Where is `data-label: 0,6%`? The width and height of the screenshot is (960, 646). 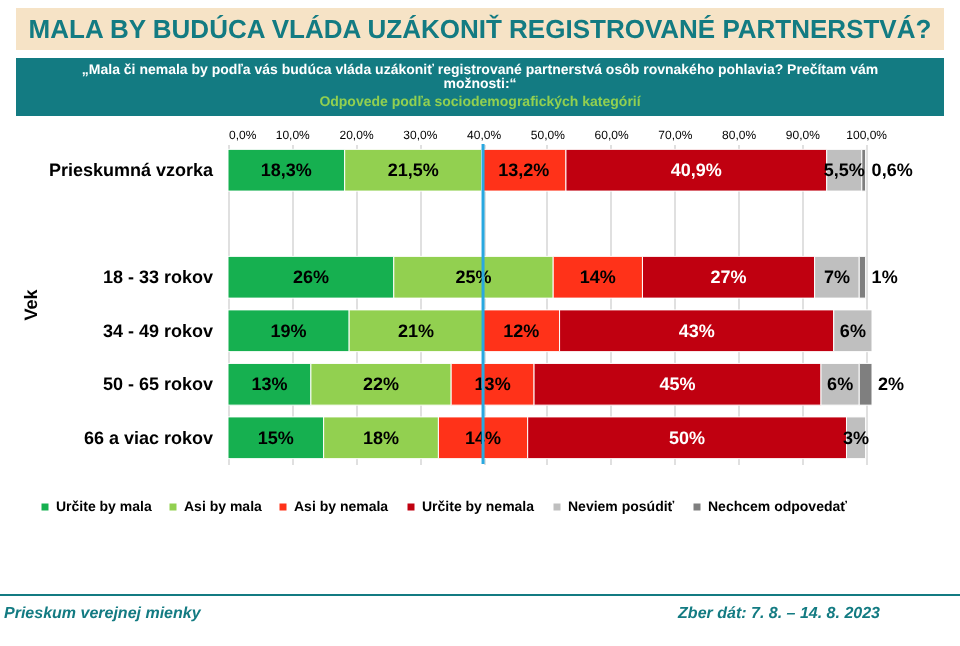 data-label: 0,6% is located at coordinates (892, 170).